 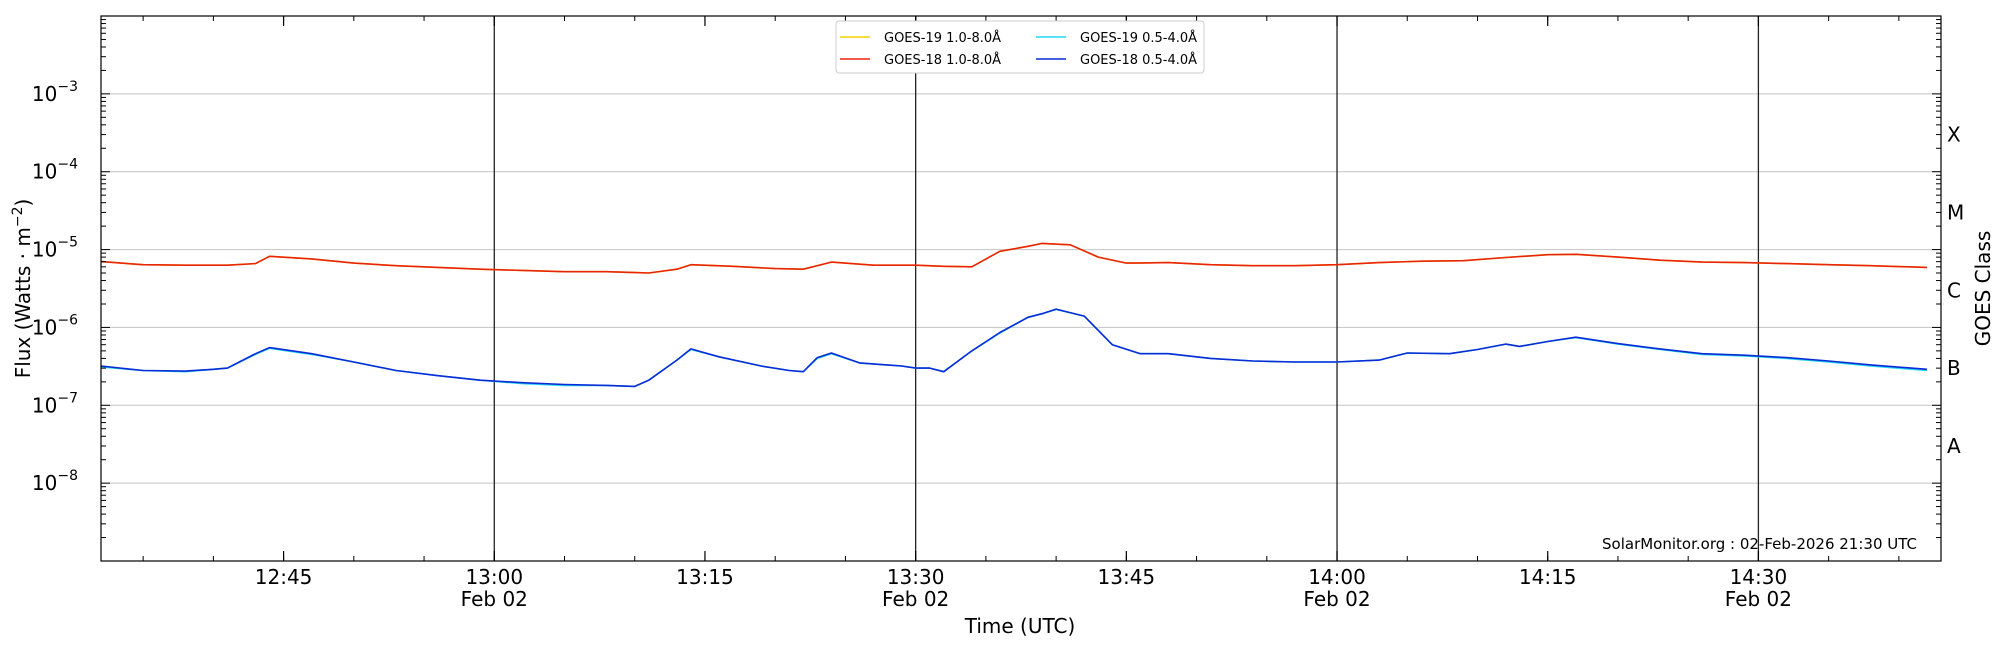 I want to click on legend-label: GOES-18 1.0-8.0Å, so click(x=942, y=60).